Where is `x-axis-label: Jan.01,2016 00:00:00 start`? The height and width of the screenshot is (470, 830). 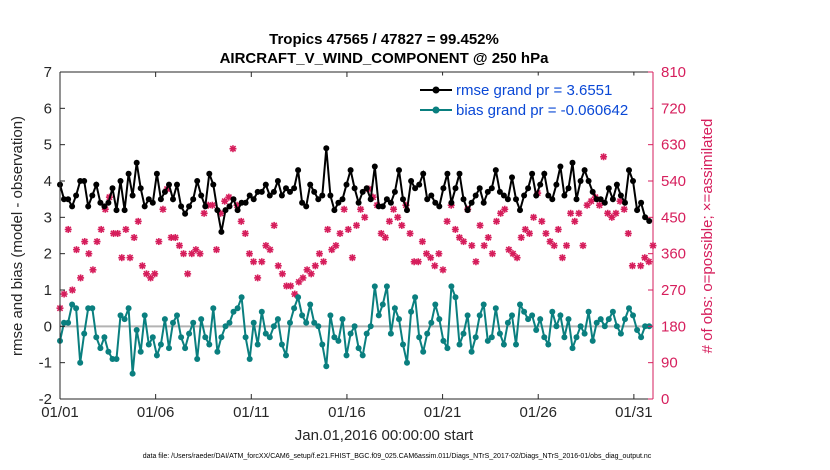 x-axis-label: Jan.01,2016 00:00:00 start is located at coordinates (384, 435).